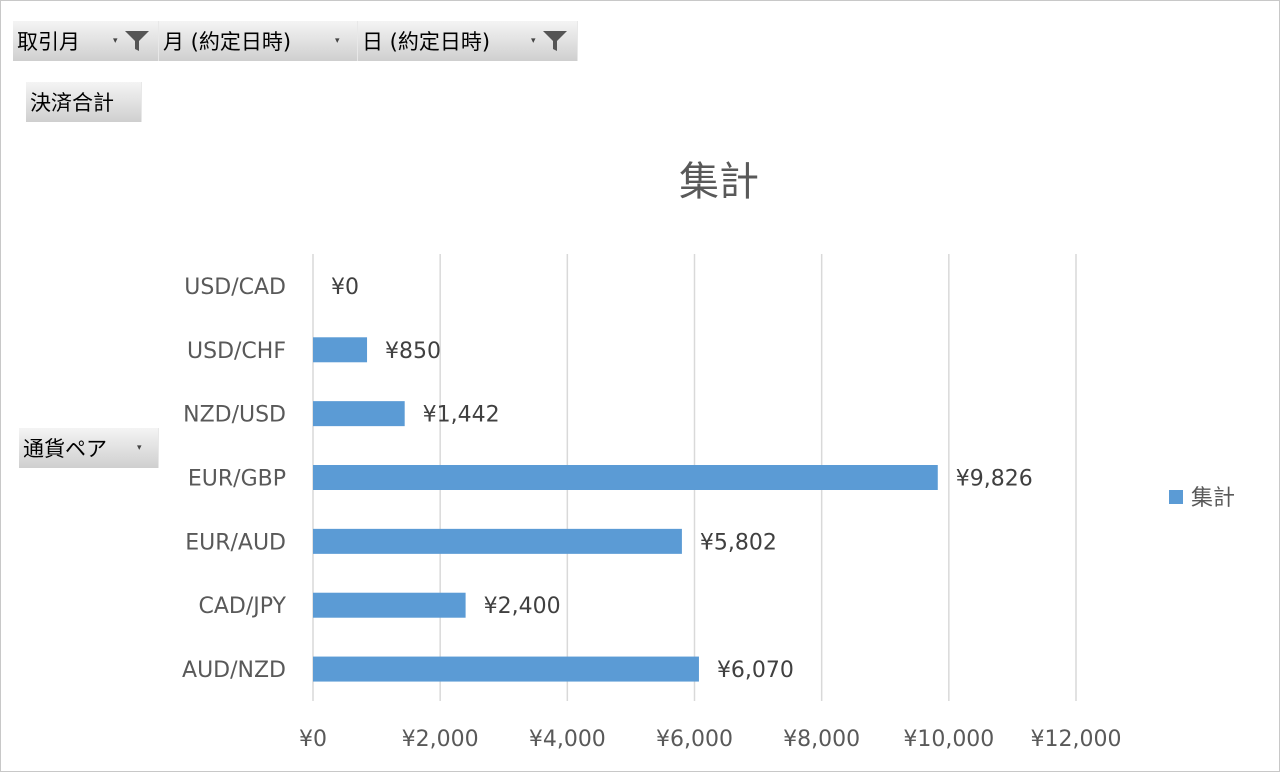 The width and height of the screenshot is (1280, 772). Describe the element at coordinates (426, 42) in the screenshot. I see `filter-label-day-contract: 日 (約定日時)` at that location.